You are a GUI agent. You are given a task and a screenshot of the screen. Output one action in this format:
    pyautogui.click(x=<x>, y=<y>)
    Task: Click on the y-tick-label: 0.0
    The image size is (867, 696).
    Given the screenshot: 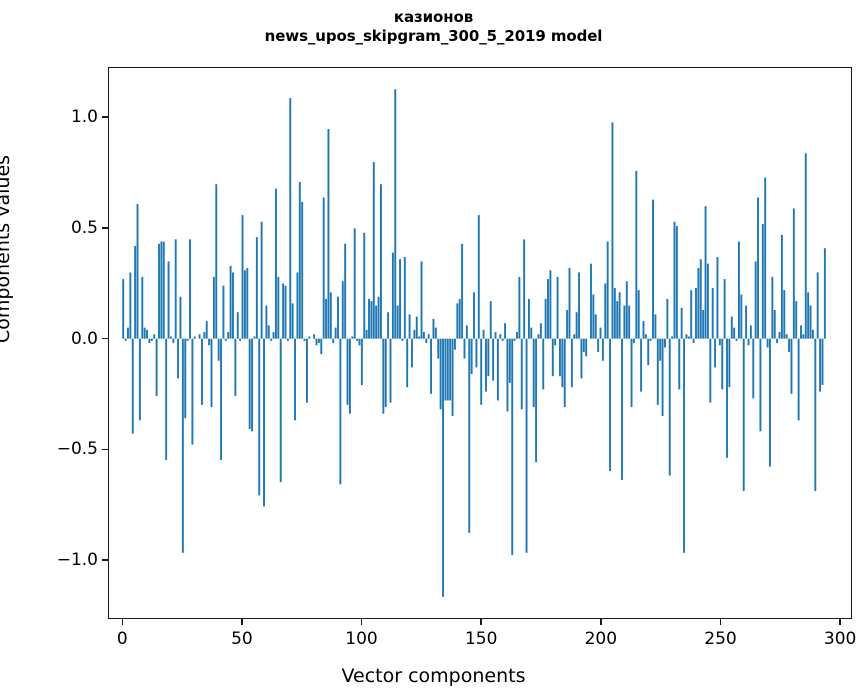 What is the action you would take?
    pyautogui.click(x=84, y=338)
    